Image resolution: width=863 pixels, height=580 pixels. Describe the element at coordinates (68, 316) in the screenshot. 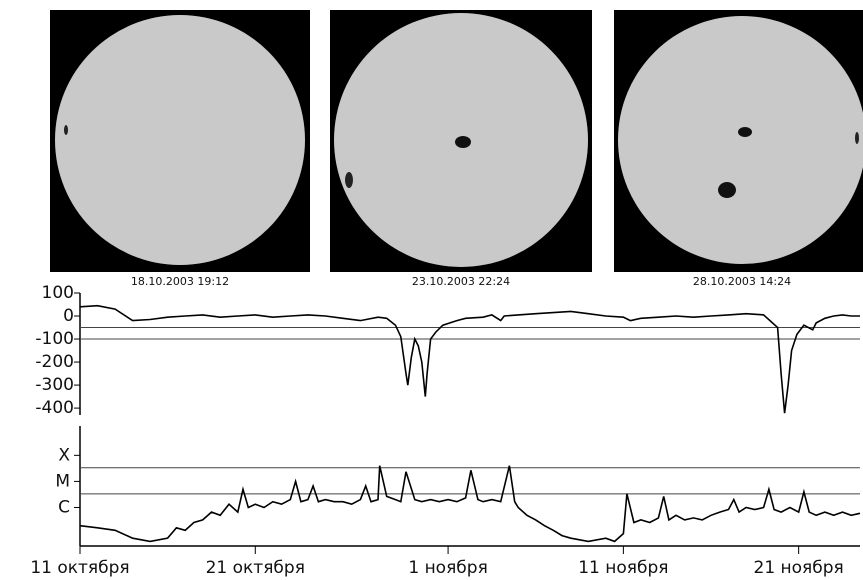

I see `y-tick-label: 0` at that location.